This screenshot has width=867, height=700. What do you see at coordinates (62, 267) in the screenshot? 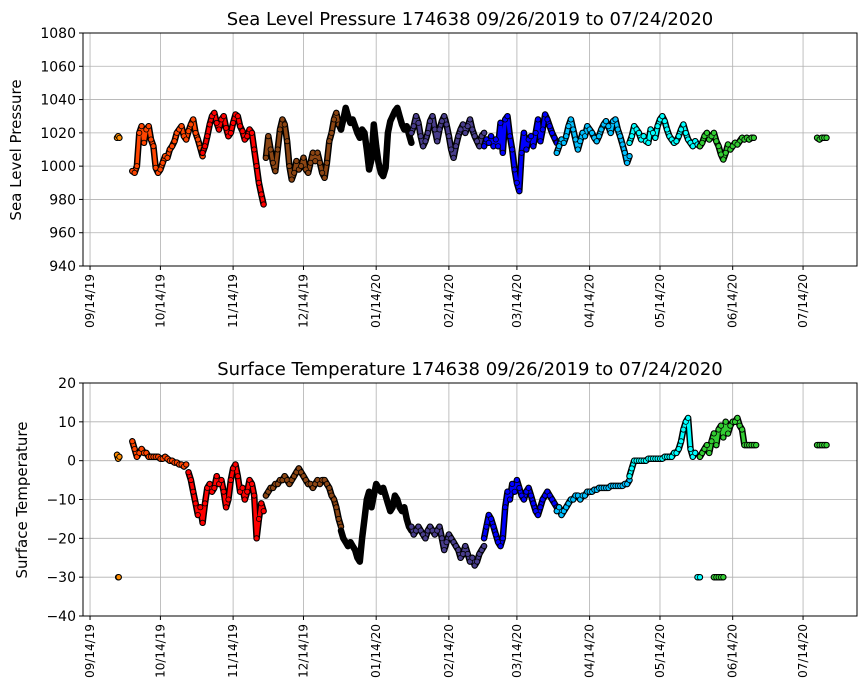
I see `pressure-y-tick-label: 940` at bounding box center [62, 267].